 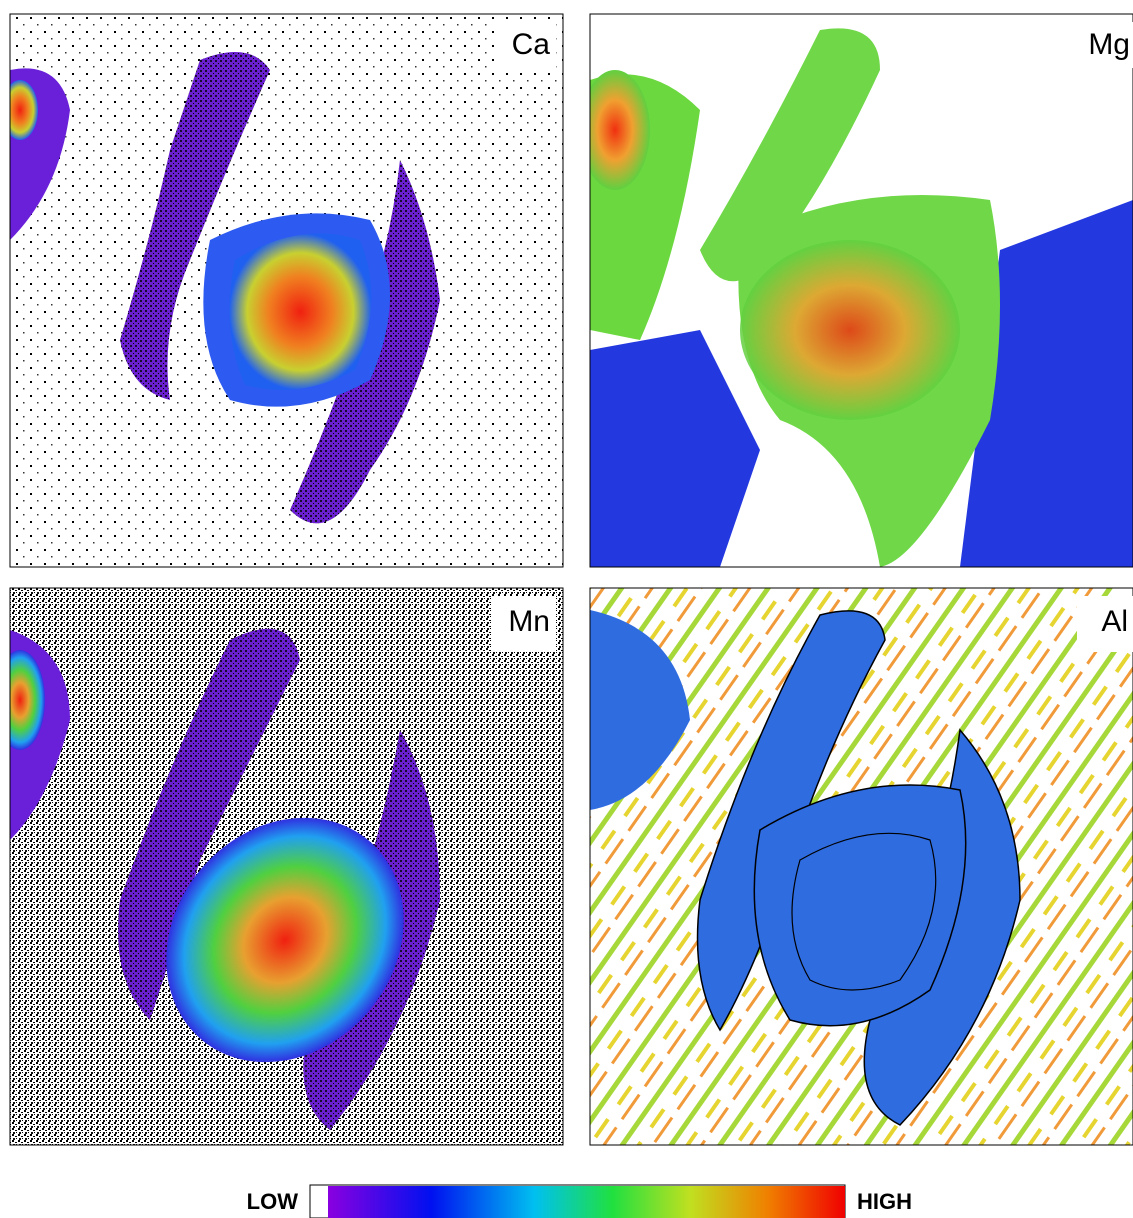 What do you see at coordinates (273, 1201) in the screenshot?
I see `colorbar-low: LOW` at bounding box center [273, 1201].